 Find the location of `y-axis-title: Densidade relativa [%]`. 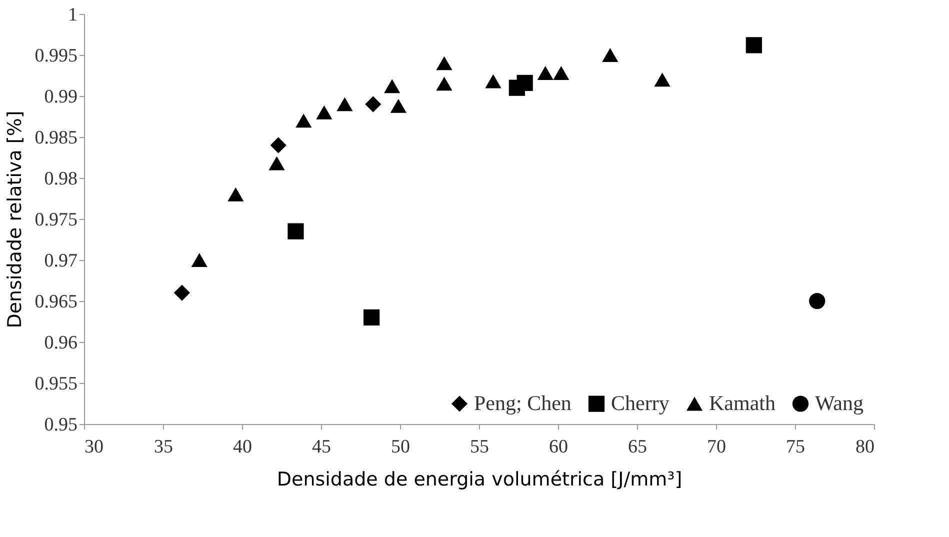

y-axis-title: Densidade relativa [%] is located at coordinates (15, 219).